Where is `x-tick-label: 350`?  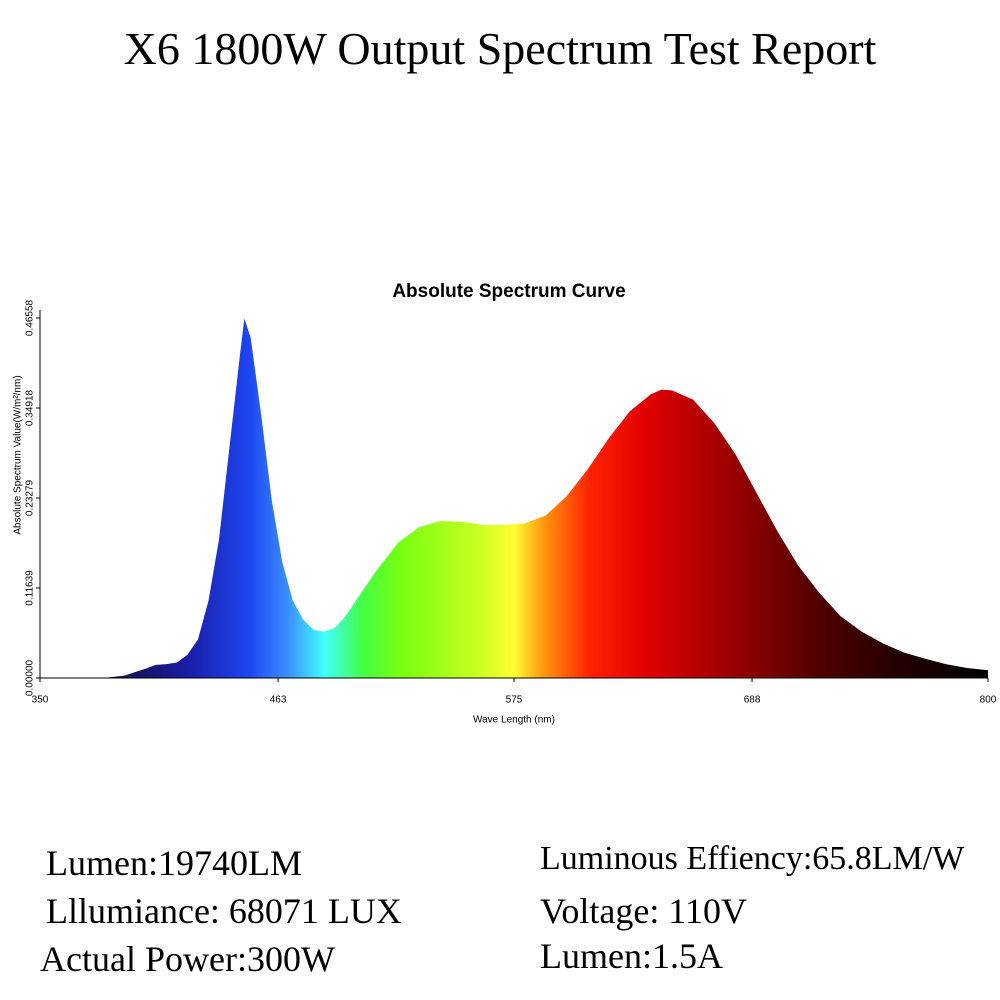
x-tick-label: 350 is located at coordinates (40, 700).